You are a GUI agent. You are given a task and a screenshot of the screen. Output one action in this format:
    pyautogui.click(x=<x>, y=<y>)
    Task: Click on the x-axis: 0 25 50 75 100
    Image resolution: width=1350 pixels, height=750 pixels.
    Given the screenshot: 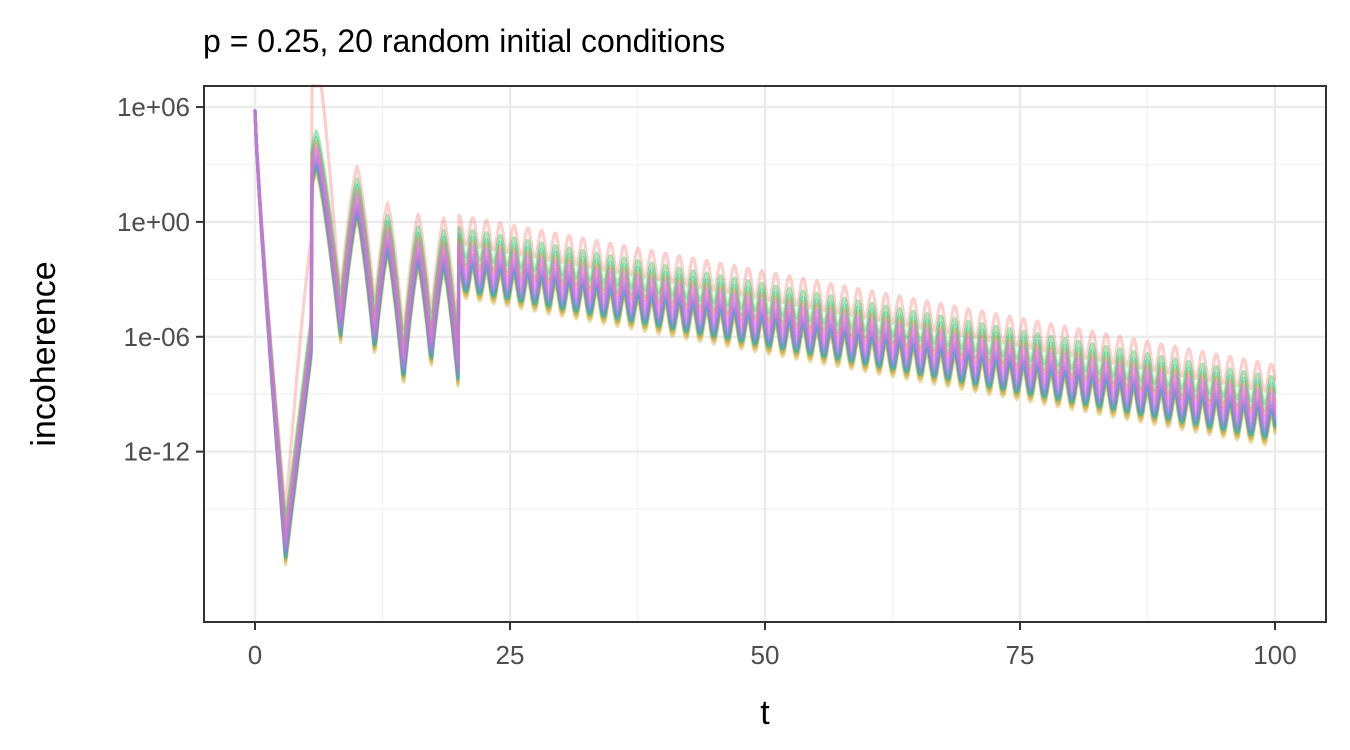 What is the action you would take?
    pyautogui.click(x=772, y=646)
    